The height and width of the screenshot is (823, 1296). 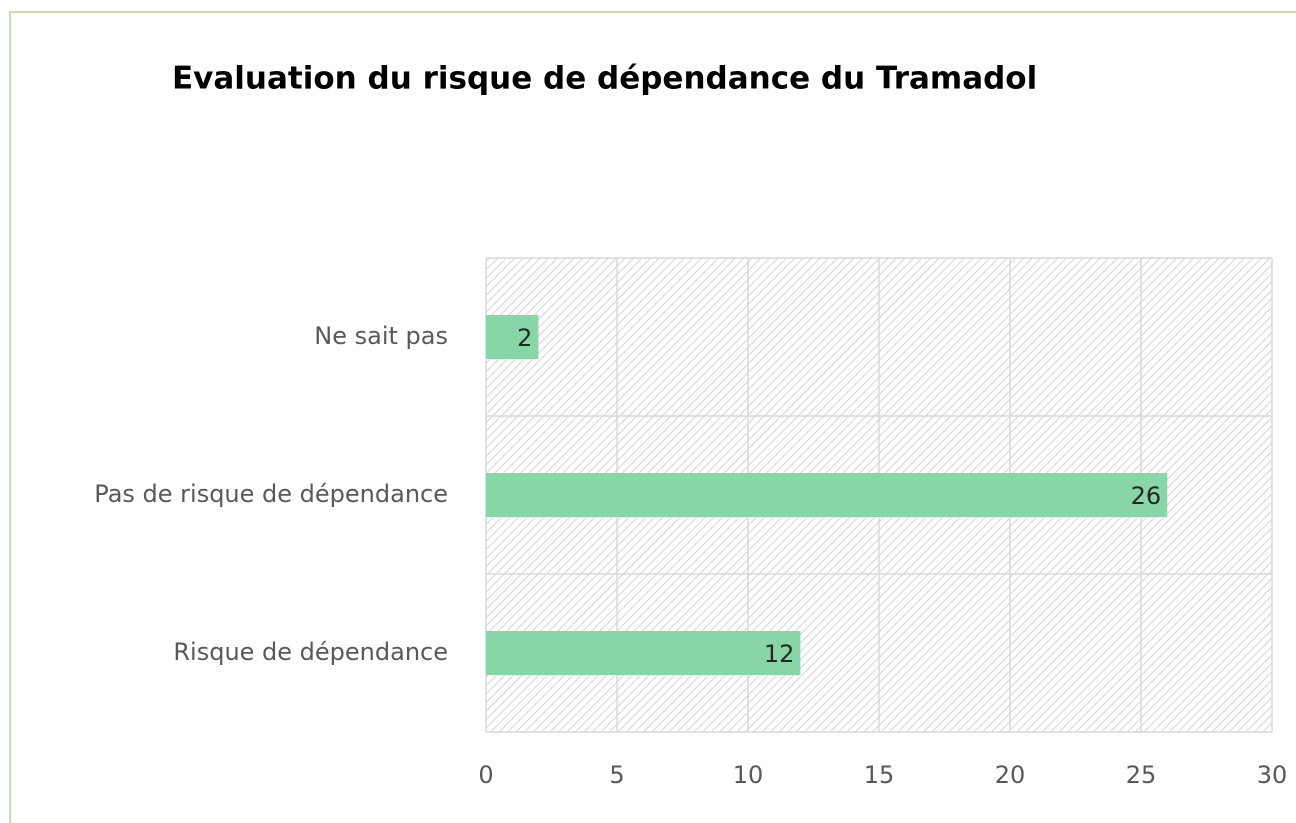 What do you see at coordinates (1141, 775) in the screenshot?
I see `x-tick-label: 25` at bounding box center [1141, 775].